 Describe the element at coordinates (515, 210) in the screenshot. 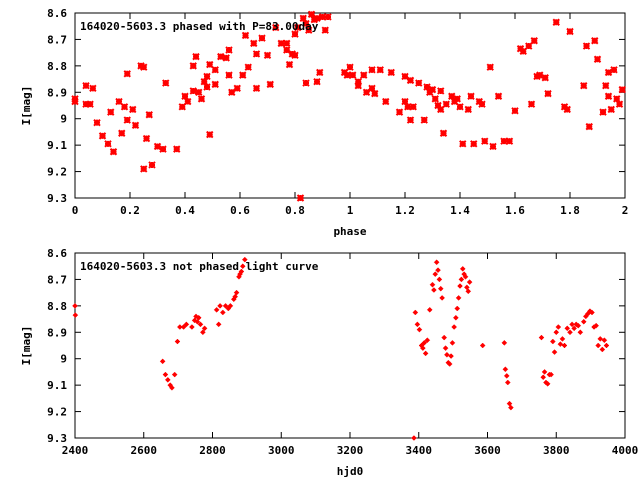

I see `phased-x-tick-label: 1.6` at that location.